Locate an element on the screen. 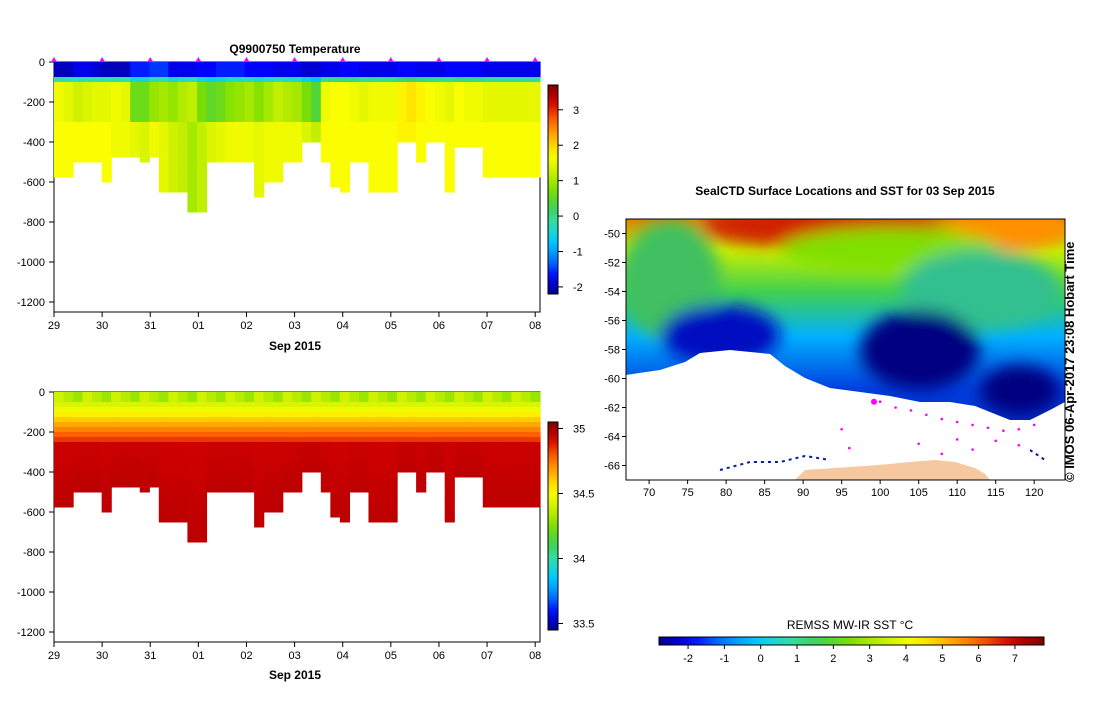 This screenshot has height=705, width=1099. y-tick-label: -1200 is located at coordinates (31, 303).